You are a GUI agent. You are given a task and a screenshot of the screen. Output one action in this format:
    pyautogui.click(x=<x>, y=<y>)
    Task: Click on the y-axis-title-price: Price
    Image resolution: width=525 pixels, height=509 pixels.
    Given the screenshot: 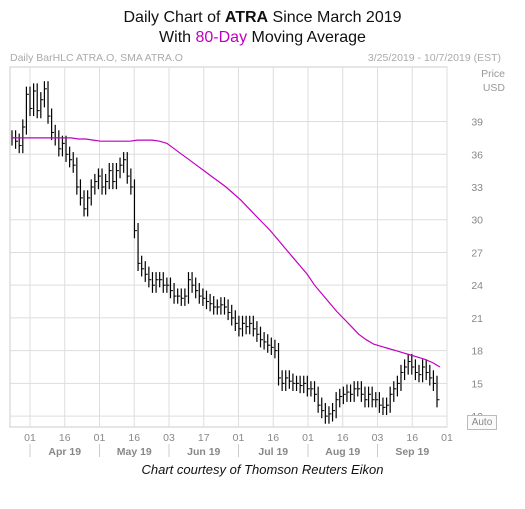 What is the action you would take?
    pyautogui.click(x=493, y=74)
    